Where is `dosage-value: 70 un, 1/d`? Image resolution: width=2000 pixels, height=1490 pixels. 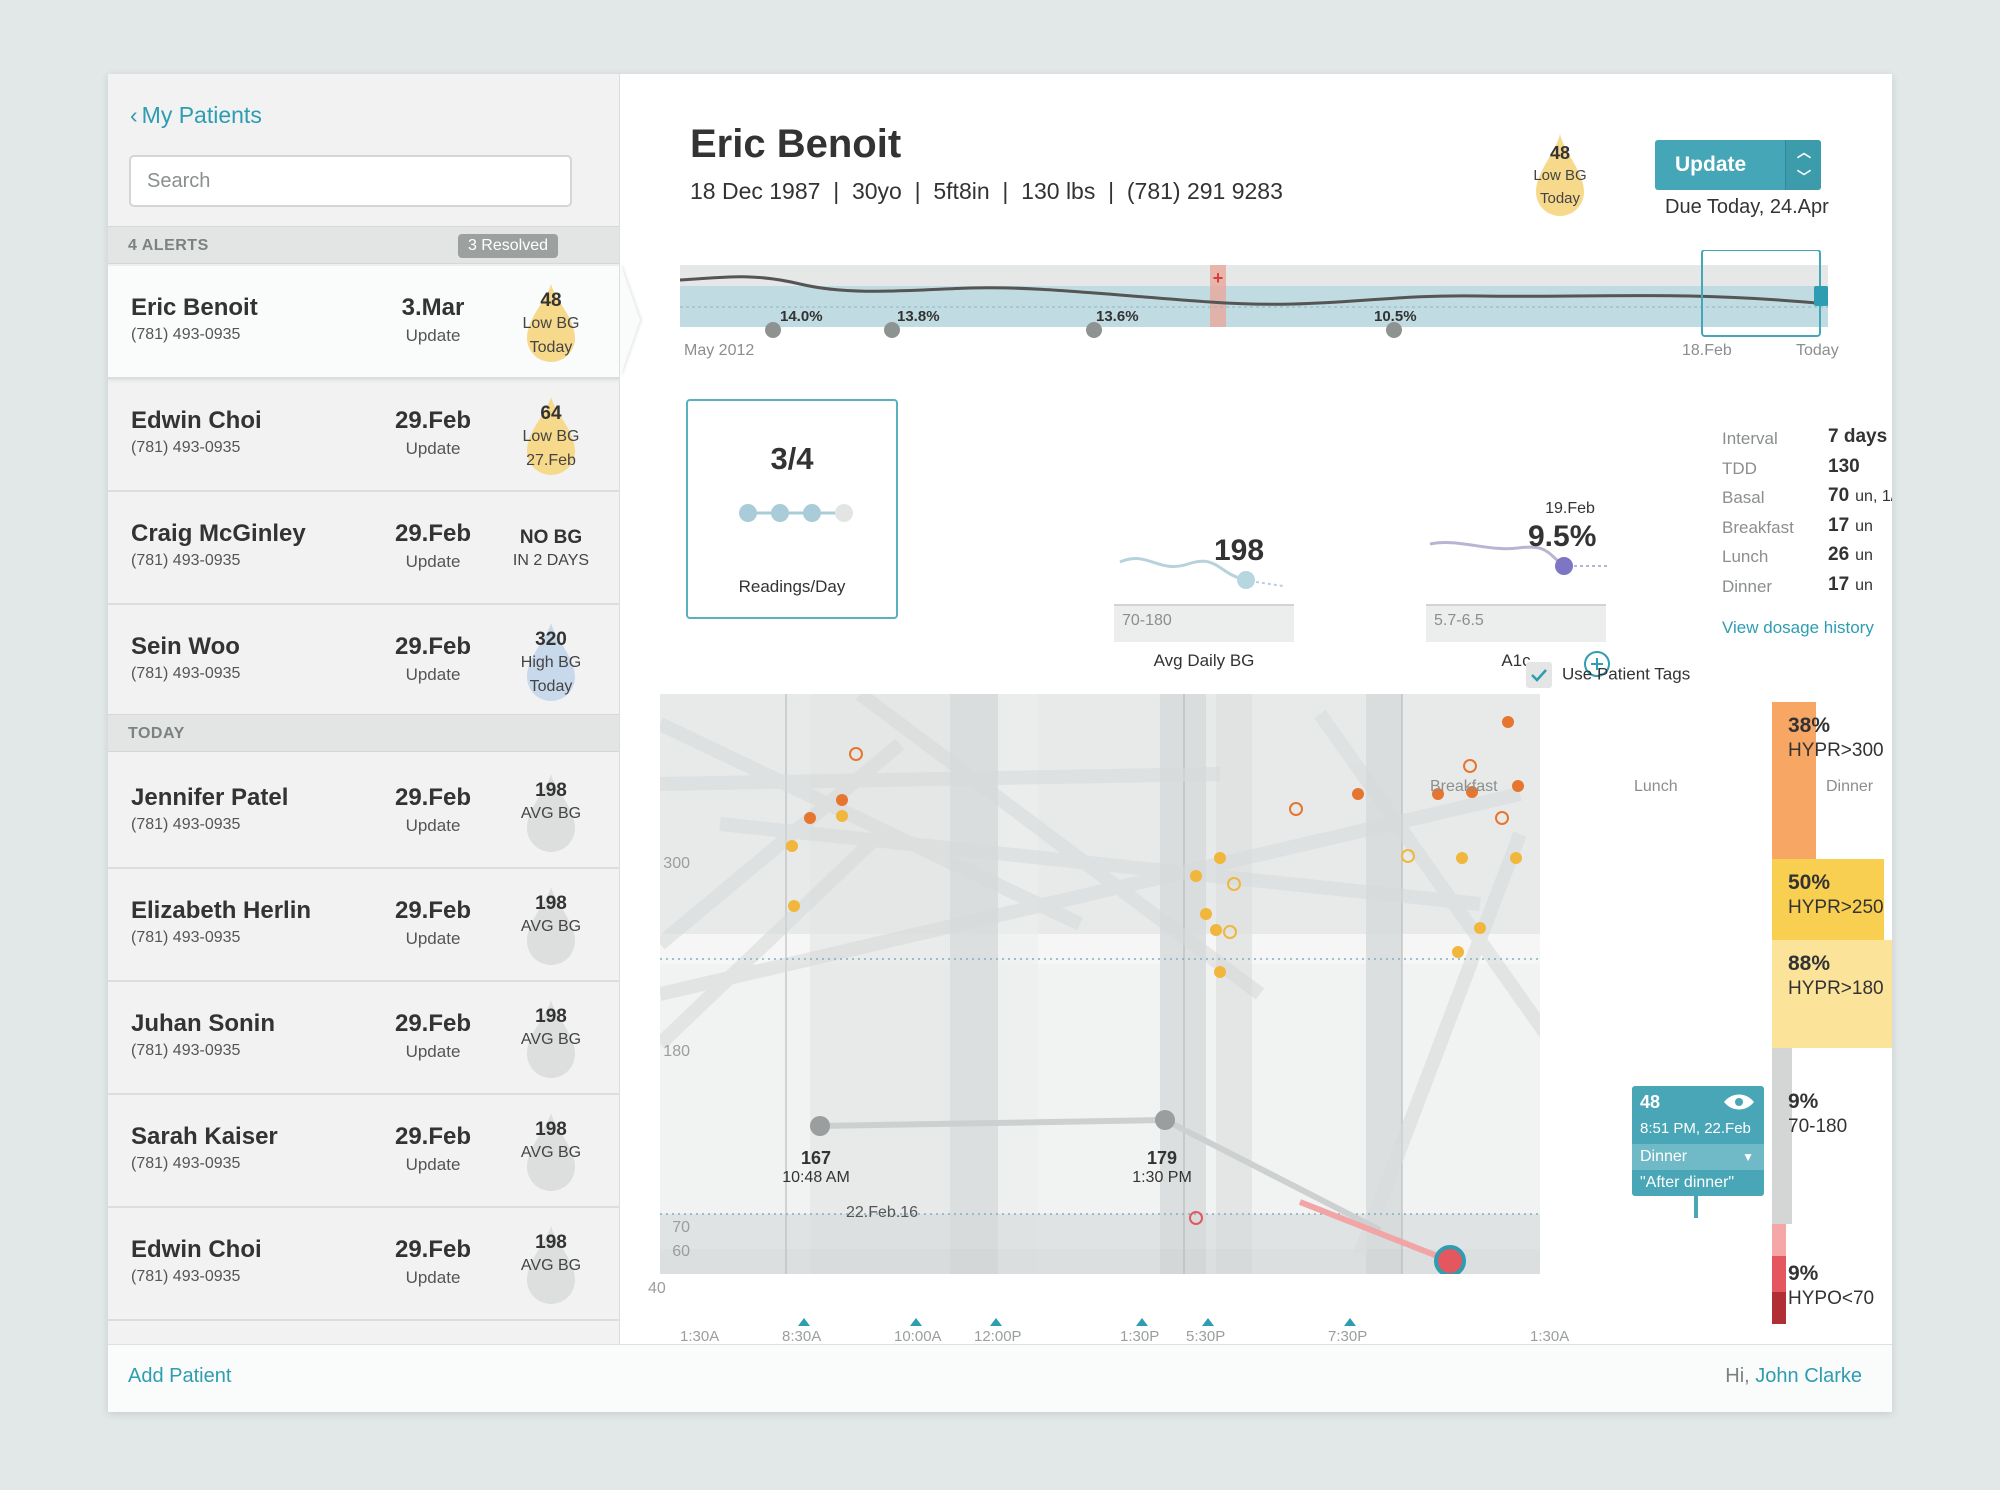 dosage-value: 70 un, 1/d is located at coordinates (1860, 496).